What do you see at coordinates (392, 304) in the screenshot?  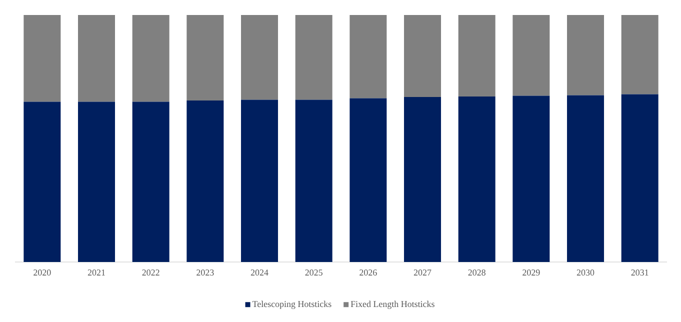 I see `legend-label: Fixed Length Hotsticks` at bounding box center [392, 304].